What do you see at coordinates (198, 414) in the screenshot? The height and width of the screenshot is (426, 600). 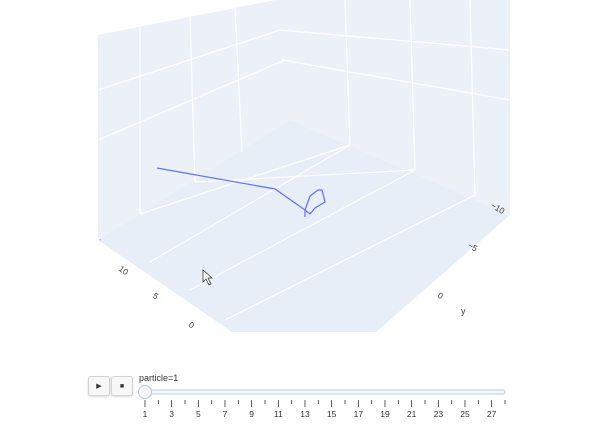 I see `slider-tick-label: 5` at bounding box center [198, 414].